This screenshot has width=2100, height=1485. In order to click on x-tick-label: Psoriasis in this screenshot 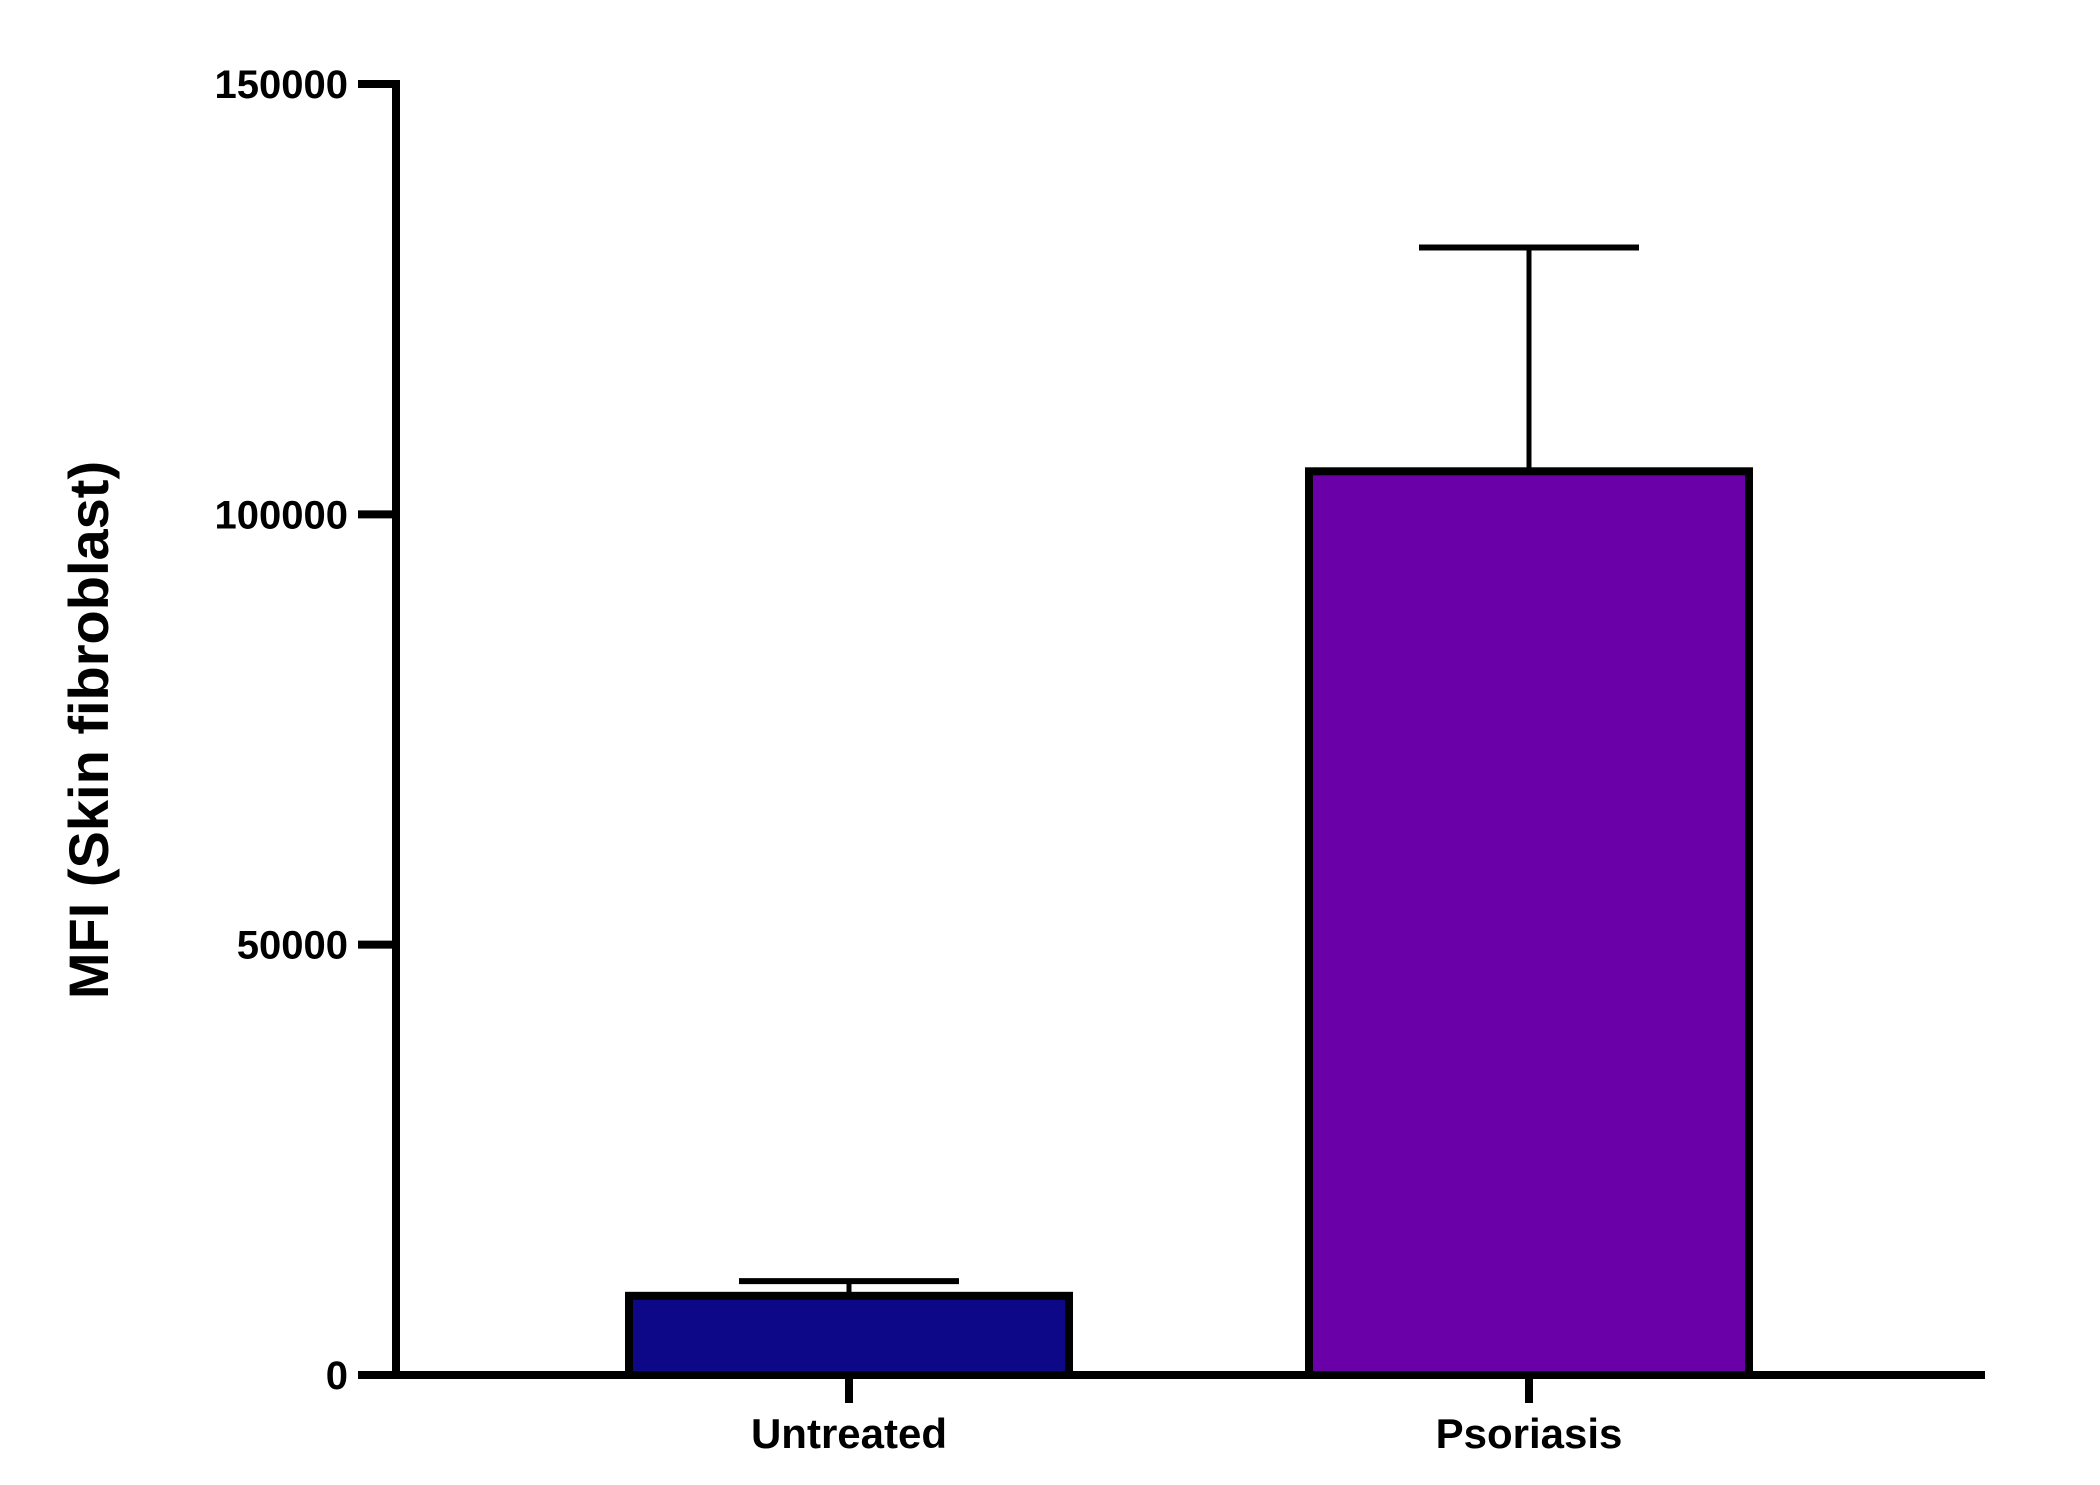, I will do `click(1529, 1433)`.